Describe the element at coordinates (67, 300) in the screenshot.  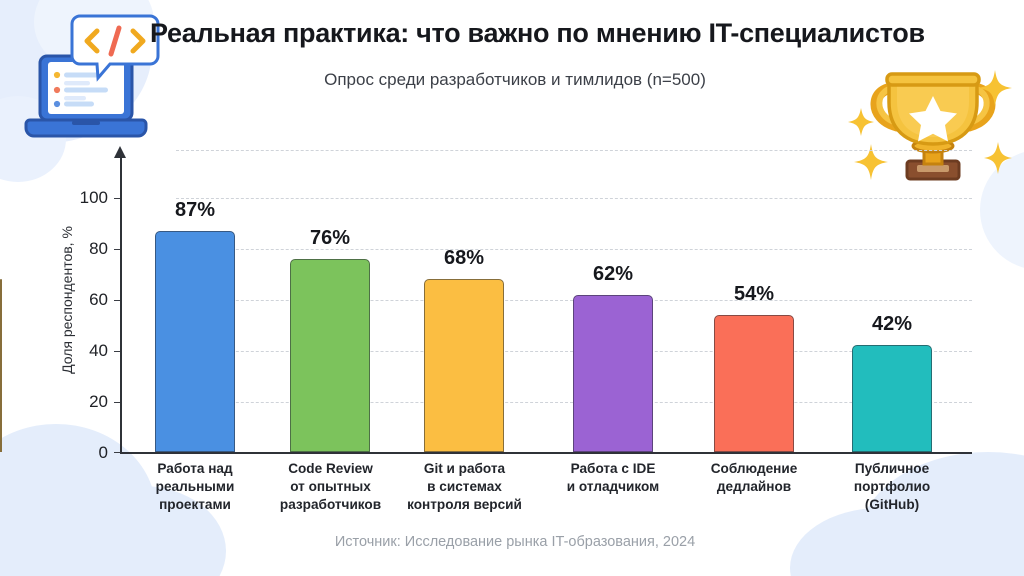
I see `y-axis-label: Доля респондентов, %` at that location.